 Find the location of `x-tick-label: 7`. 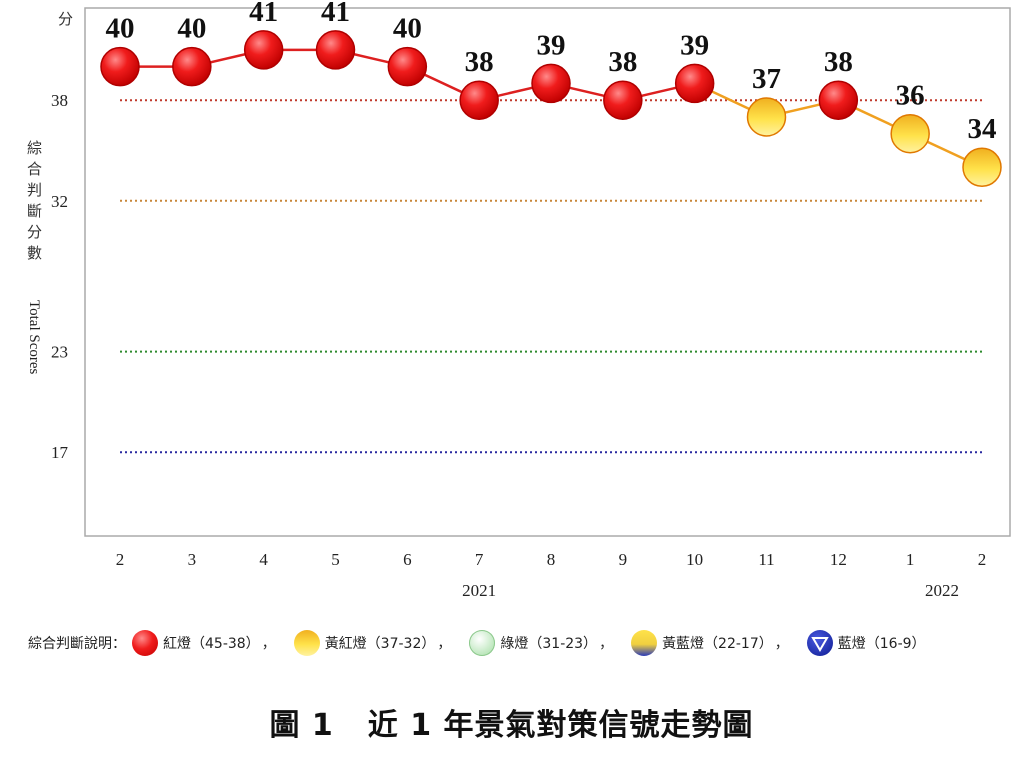

x-tick-label: 7 is located at coordinates (479, 559).